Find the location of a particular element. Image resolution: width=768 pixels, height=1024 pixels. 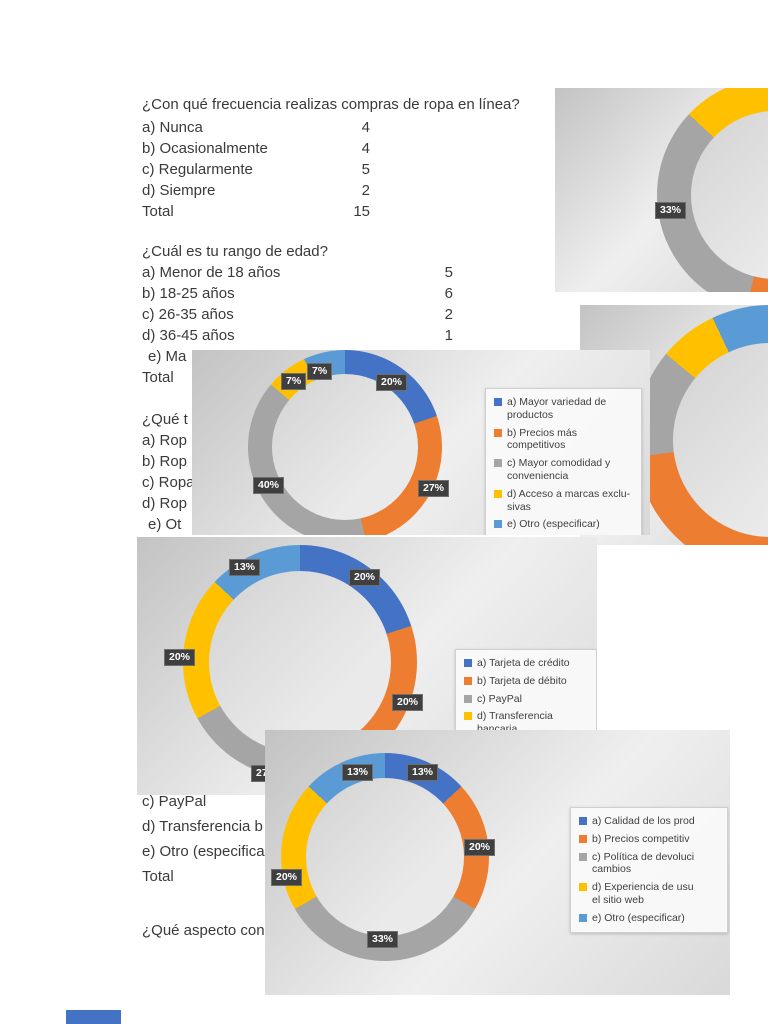

legend-item: a) Tarjeta de crédito is located at coordinates (526, 663).